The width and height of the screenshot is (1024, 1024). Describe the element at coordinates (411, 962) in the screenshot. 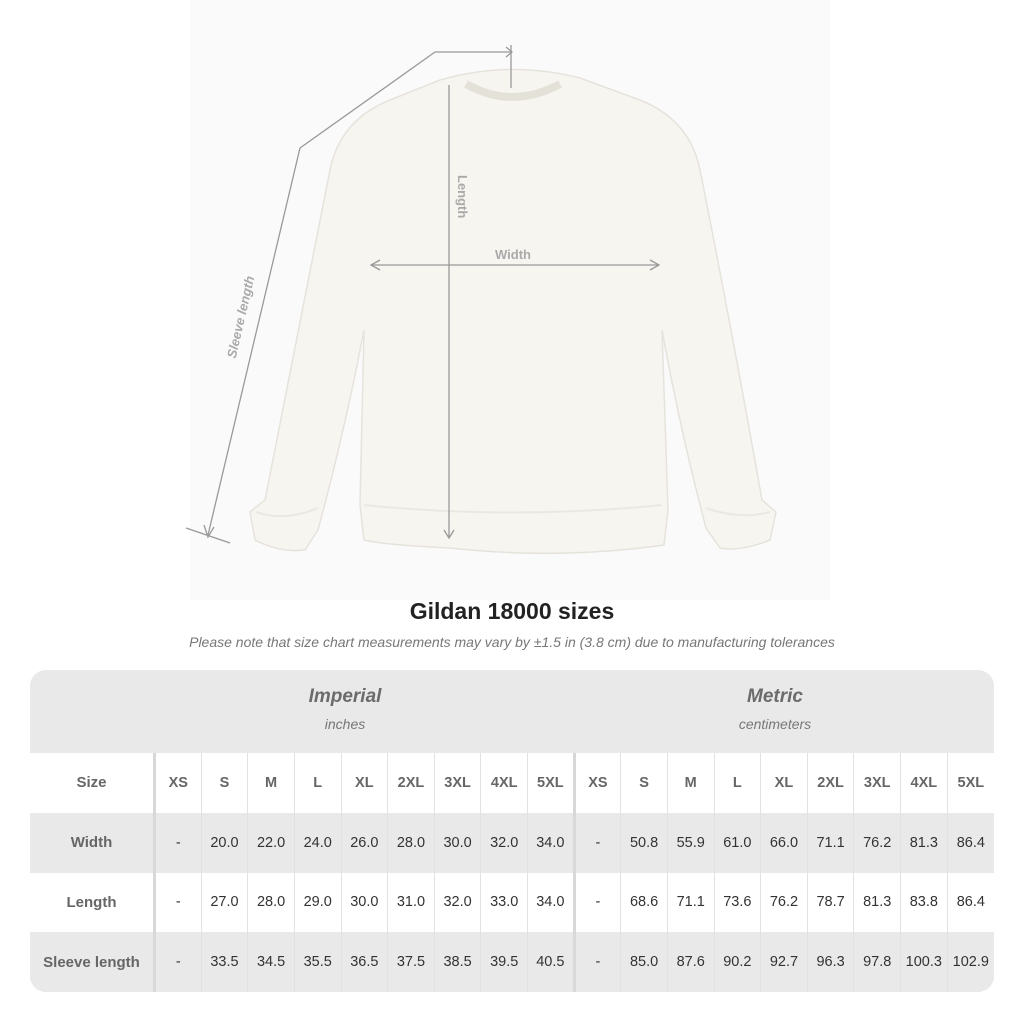

I see `imperial-value-cell: 37.5` at that location.